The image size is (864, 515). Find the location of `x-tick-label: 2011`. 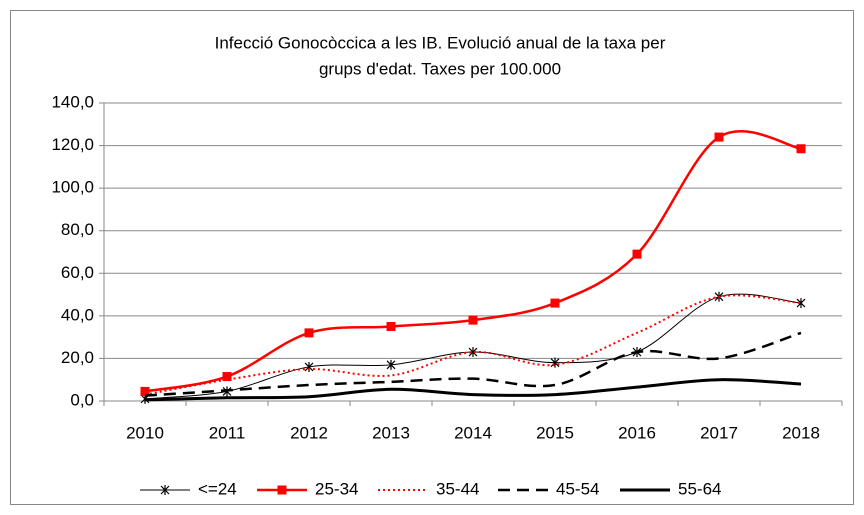

x-tick-label: 2011 is located at coordinates (227, 432).